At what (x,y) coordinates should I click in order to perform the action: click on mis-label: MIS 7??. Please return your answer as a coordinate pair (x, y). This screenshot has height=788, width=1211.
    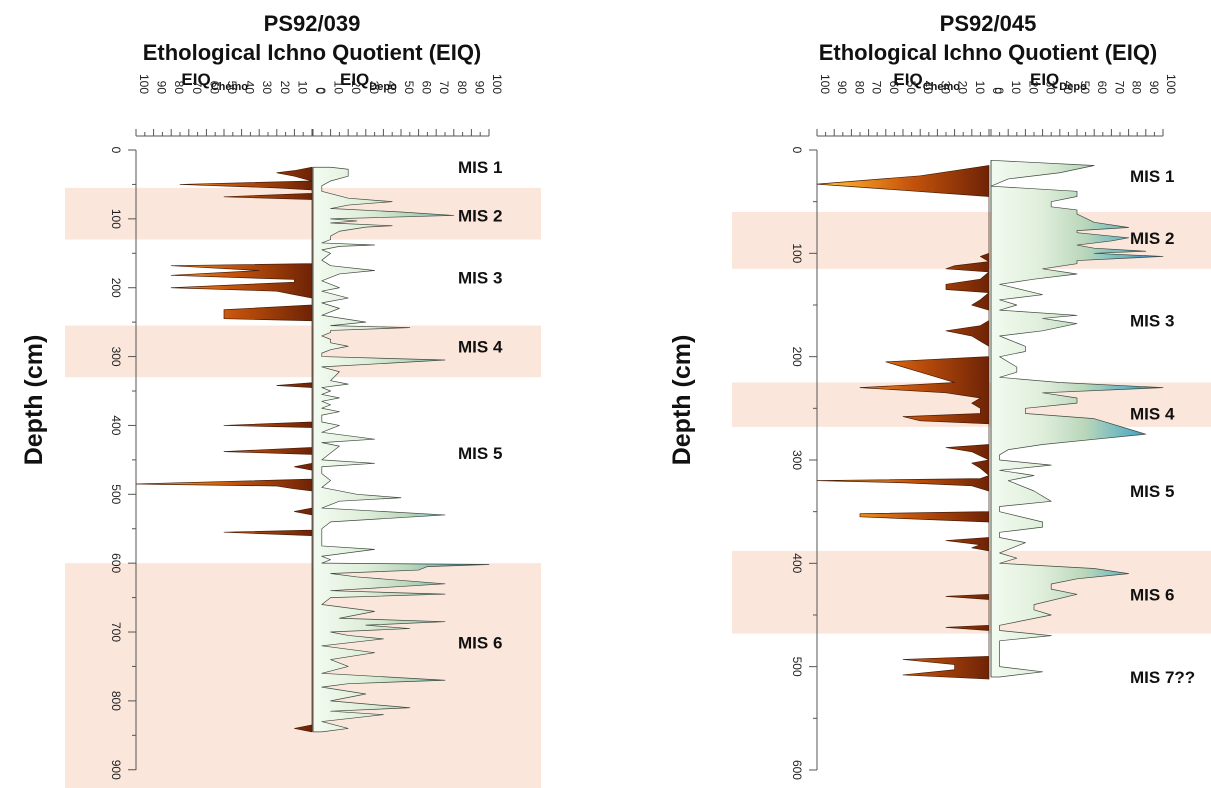
    Looking at the image, I should click on (1162, 677).